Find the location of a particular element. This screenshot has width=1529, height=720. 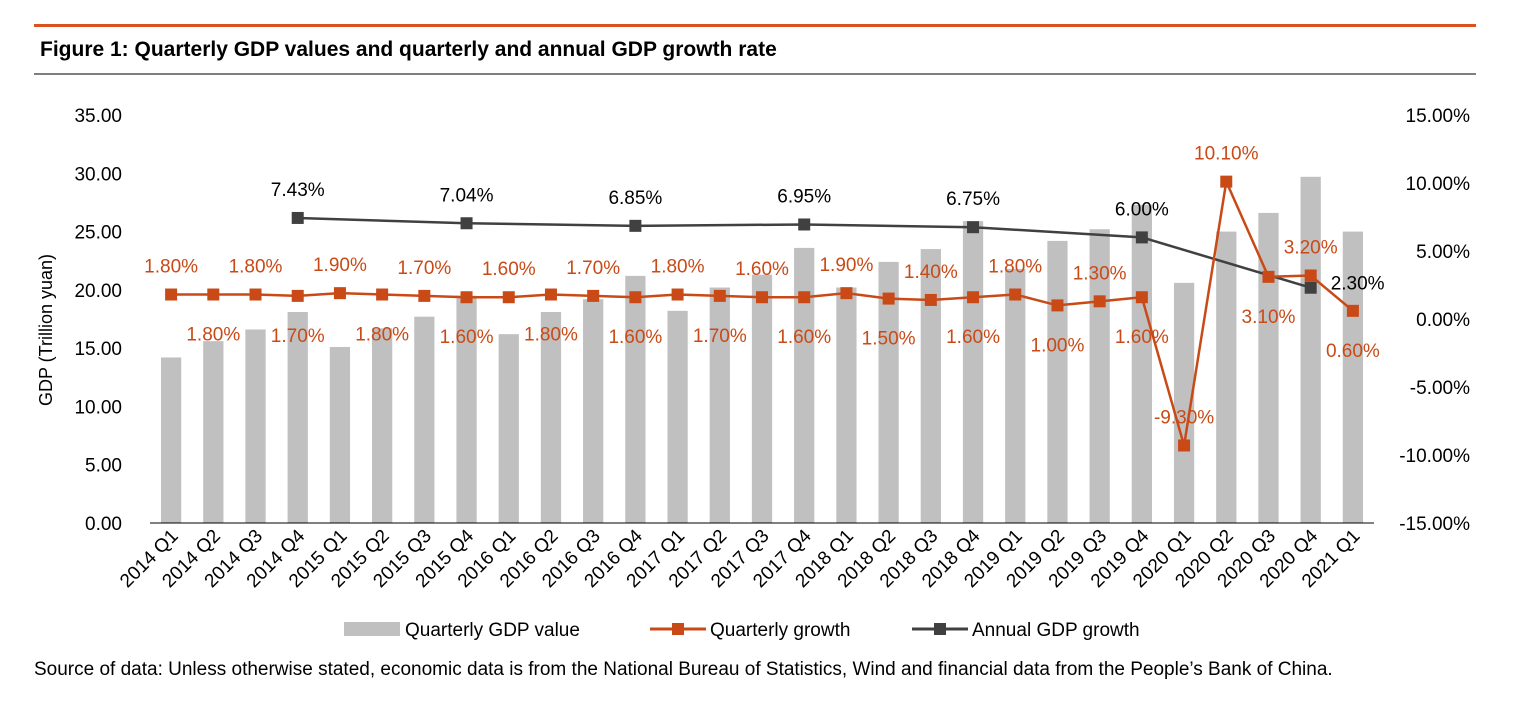

y2-tick-label: 15.00% is located at coordinates (1438, 116).